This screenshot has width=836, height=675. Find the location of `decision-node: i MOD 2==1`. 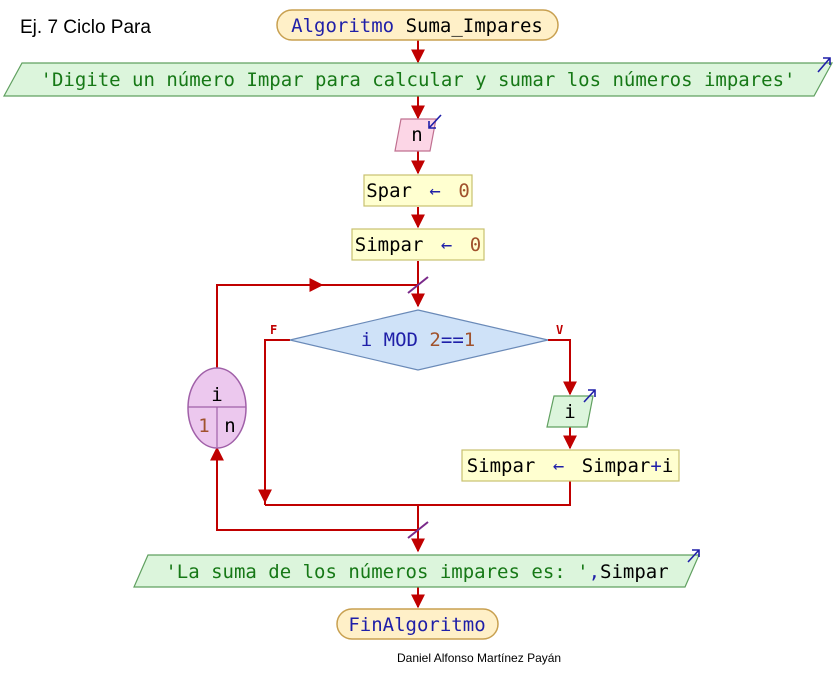

decision-node: i MOD 2==1 is located at coordinates (419, 340).